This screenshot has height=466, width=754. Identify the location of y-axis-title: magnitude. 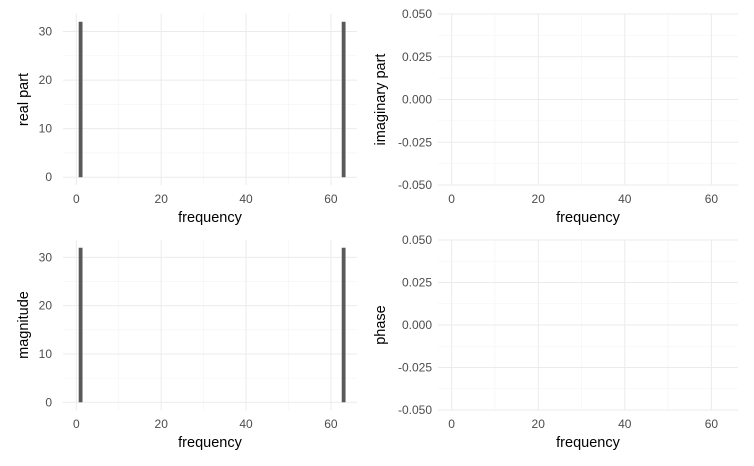
(24, 325).